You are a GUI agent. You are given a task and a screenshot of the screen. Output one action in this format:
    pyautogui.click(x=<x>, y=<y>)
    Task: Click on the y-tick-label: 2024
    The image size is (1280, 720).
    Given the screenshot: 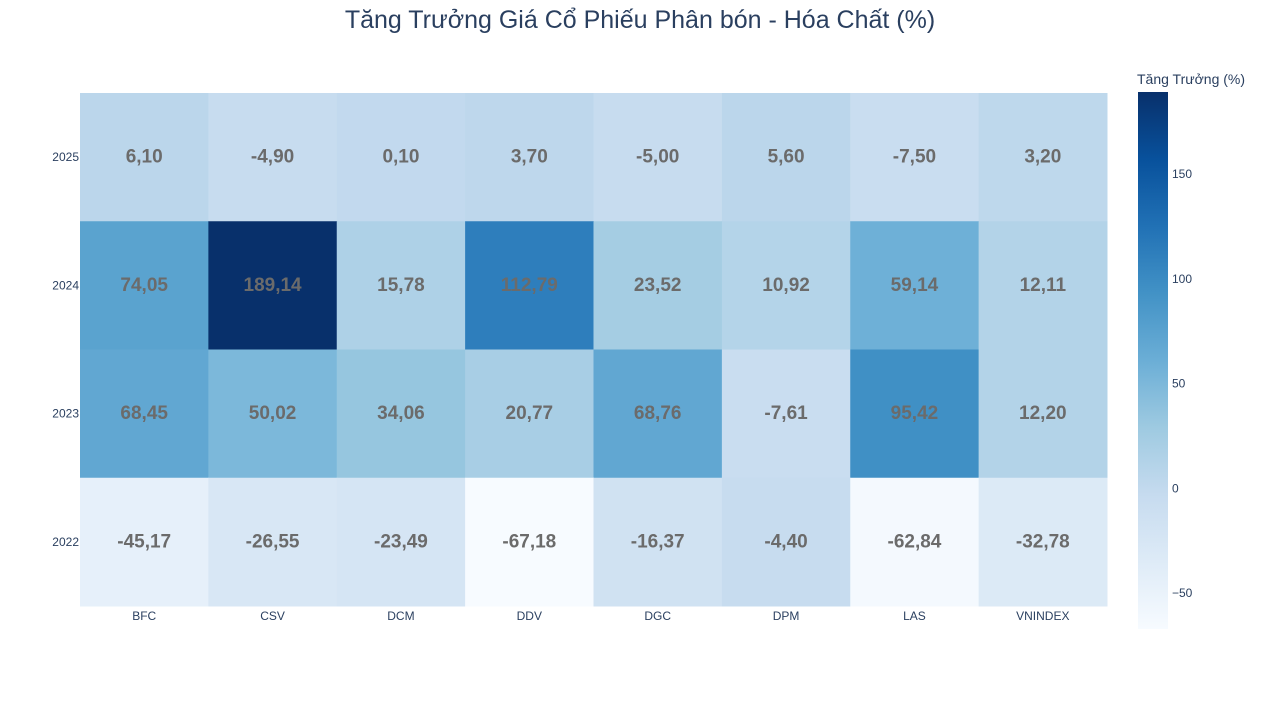 What is the action you would take?
    pyautogui.click(x=65, y=285)
    